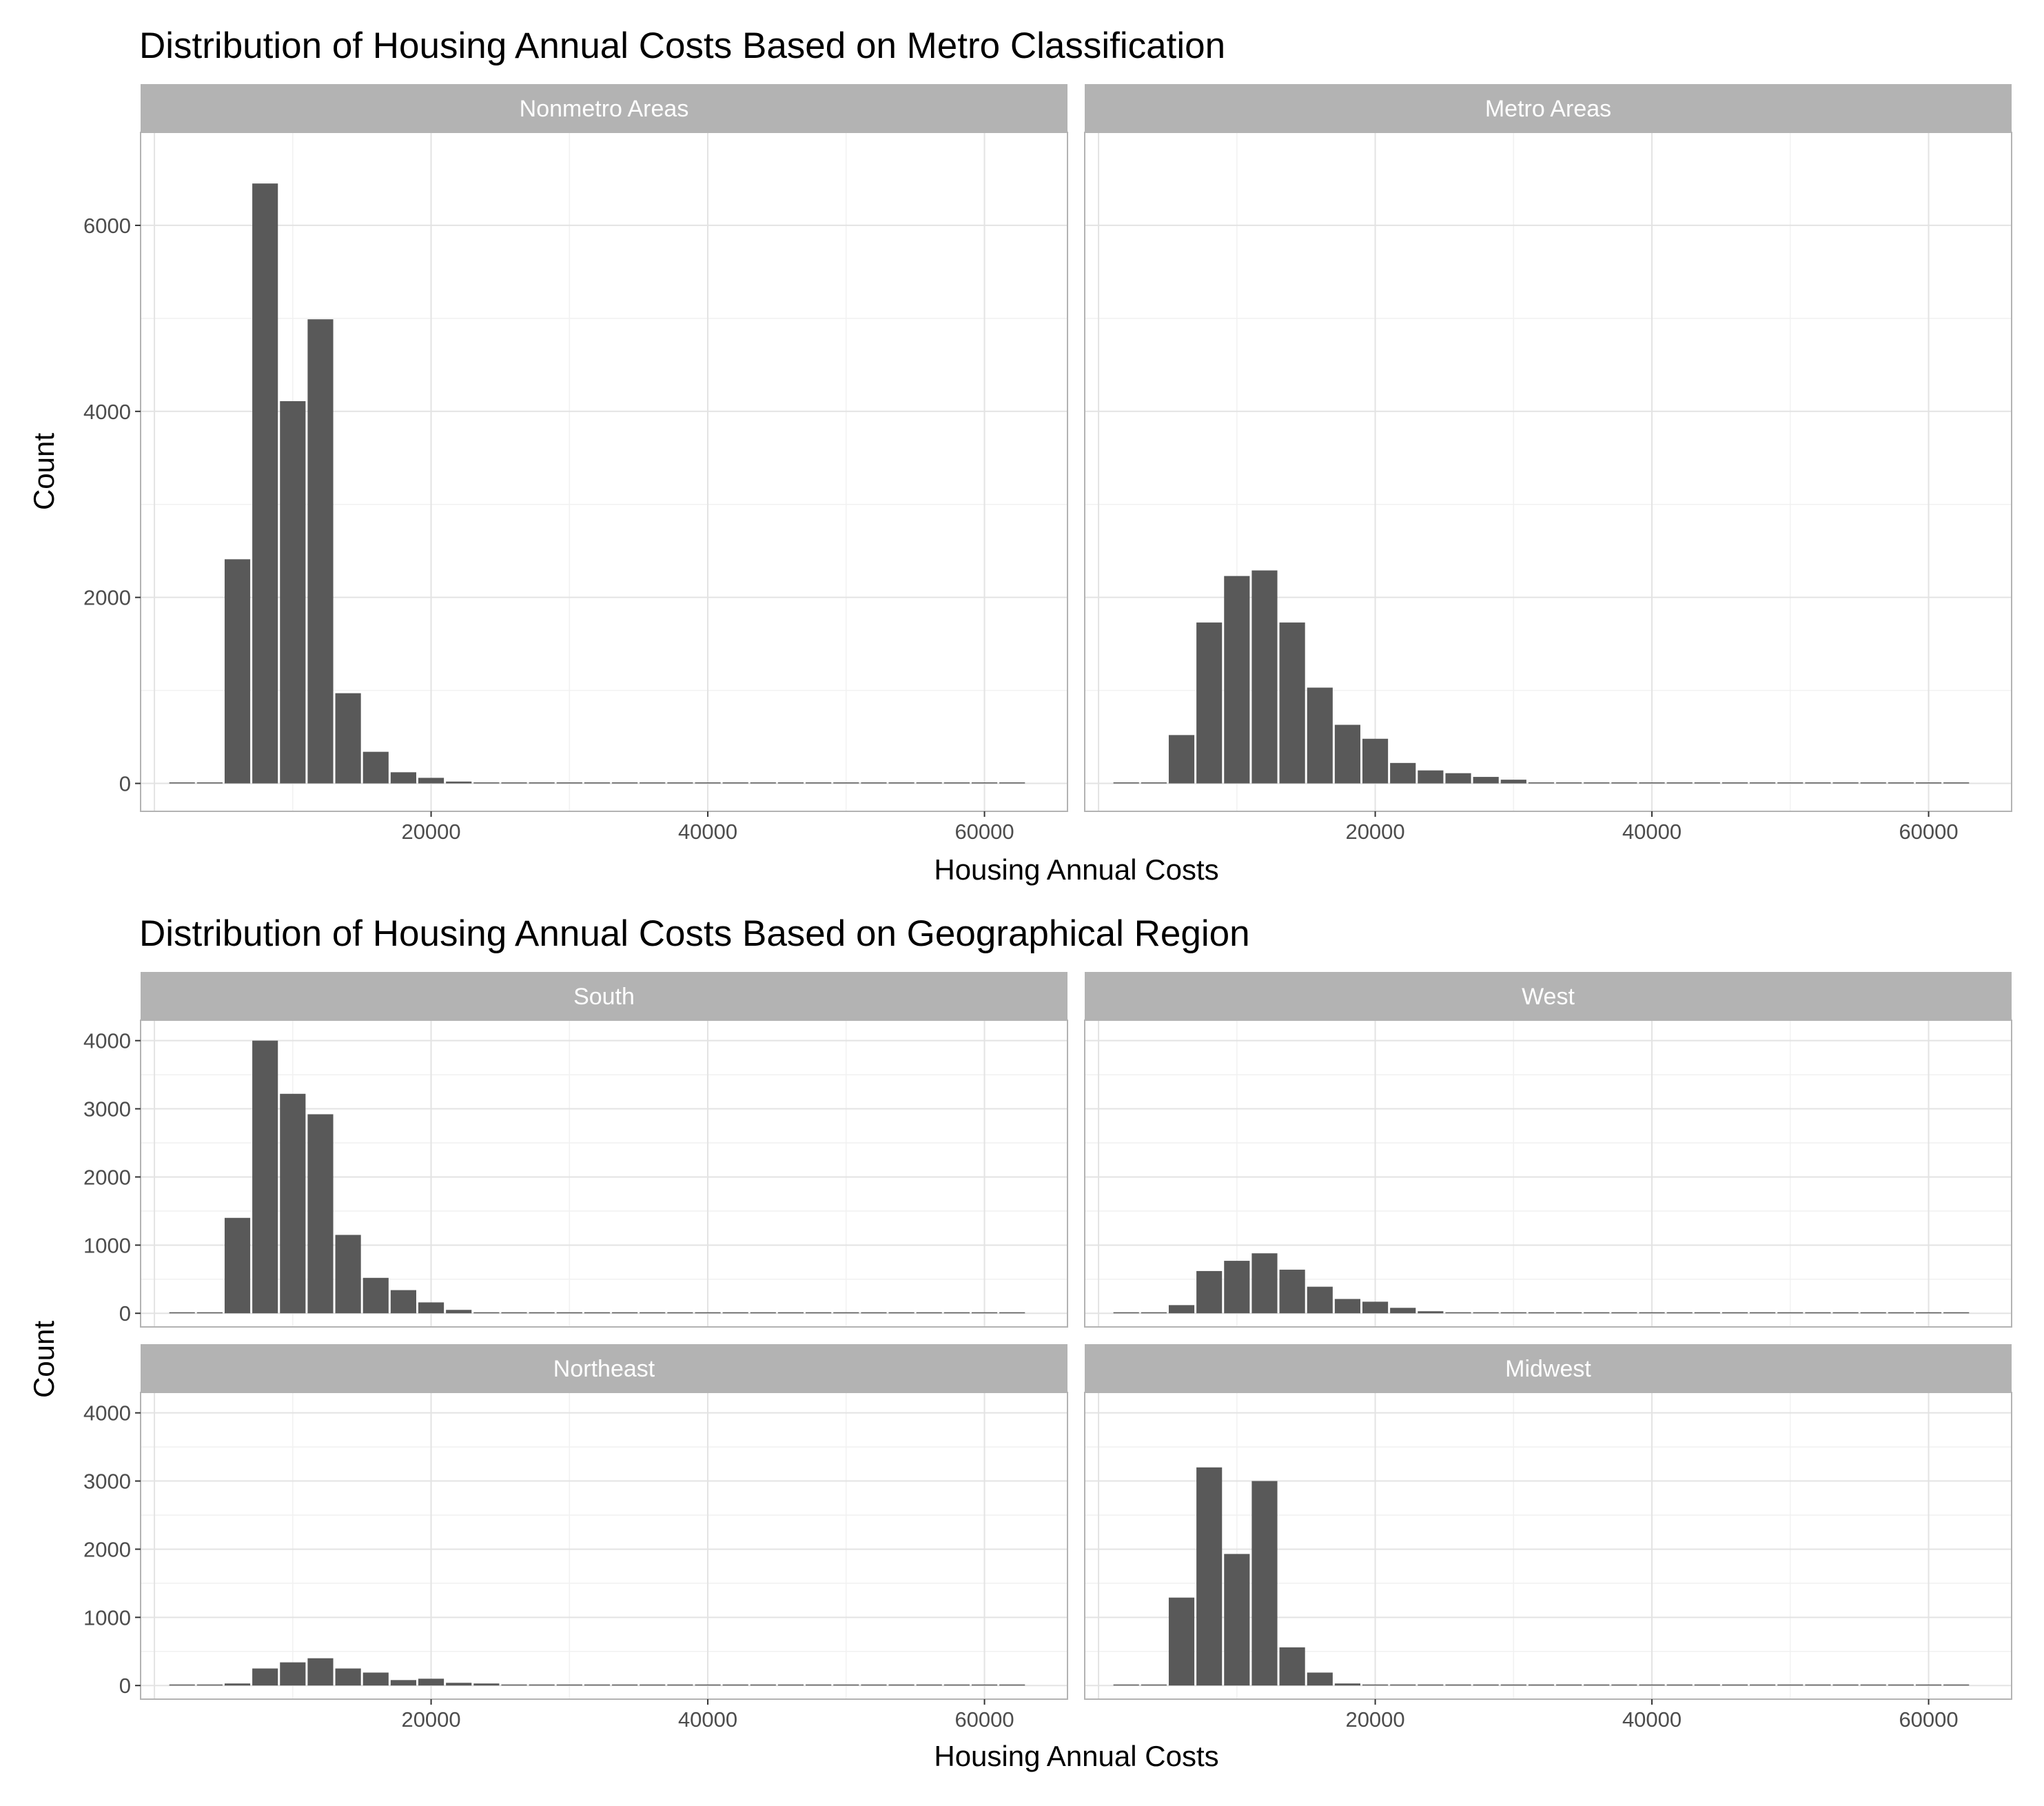 The image size is (2044, 1806). What do you see at coordinates (604, 1174) in the screenshot?
I see `panel-border-south` at bounding box center [604, 1174].